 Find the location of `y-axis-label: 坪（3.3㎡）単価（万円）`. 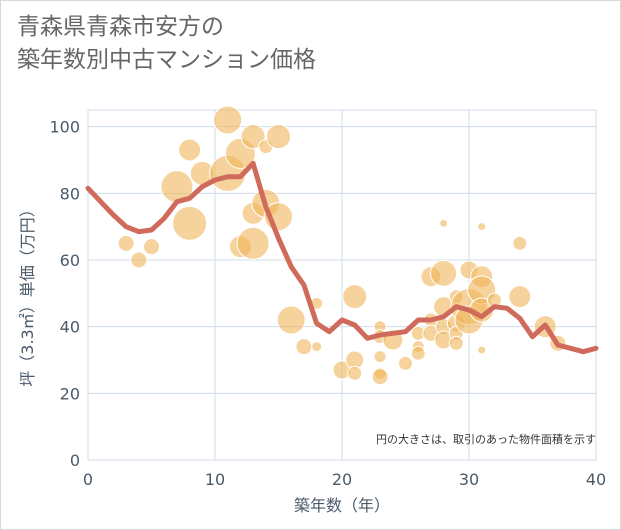

y-axis-label: 坪（3.3㎡）単価（万円） is located at coordinates (27, 293).